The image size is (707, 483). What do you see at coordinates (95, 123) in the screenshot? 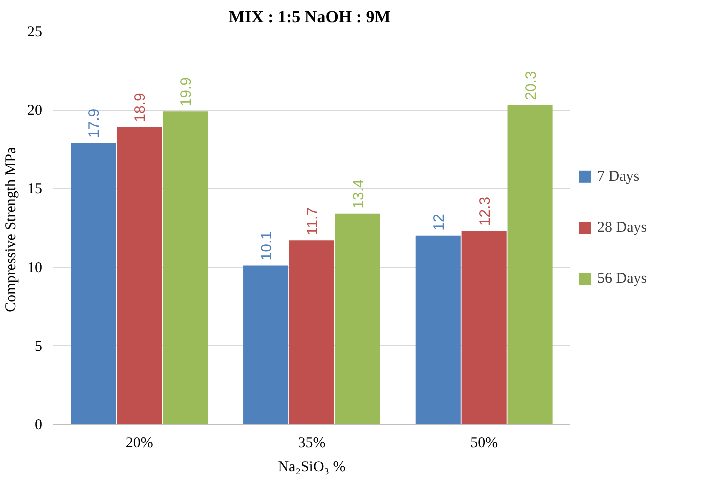
I see `data-label: 17.9` at bounding box center [95, 123].